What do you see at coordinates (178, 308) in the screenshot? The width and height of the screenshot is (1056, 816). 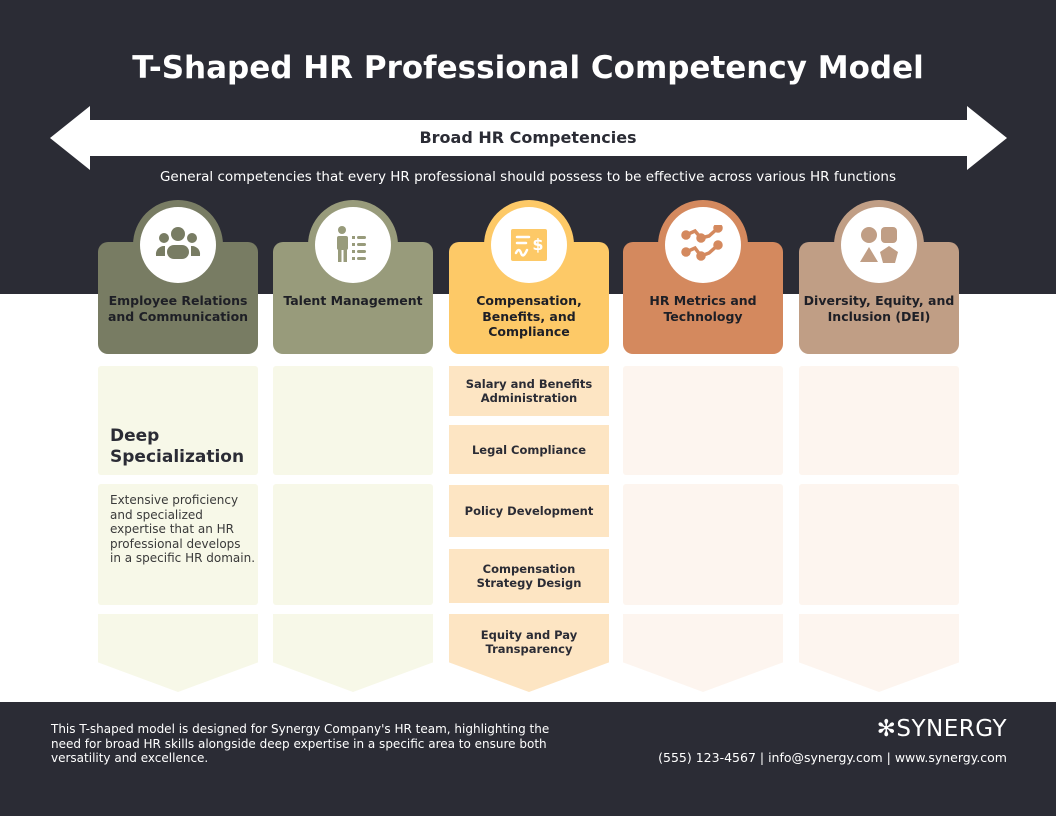 I see `competency-label: Employee Relations and Communication` at bounding box center [178, 308].